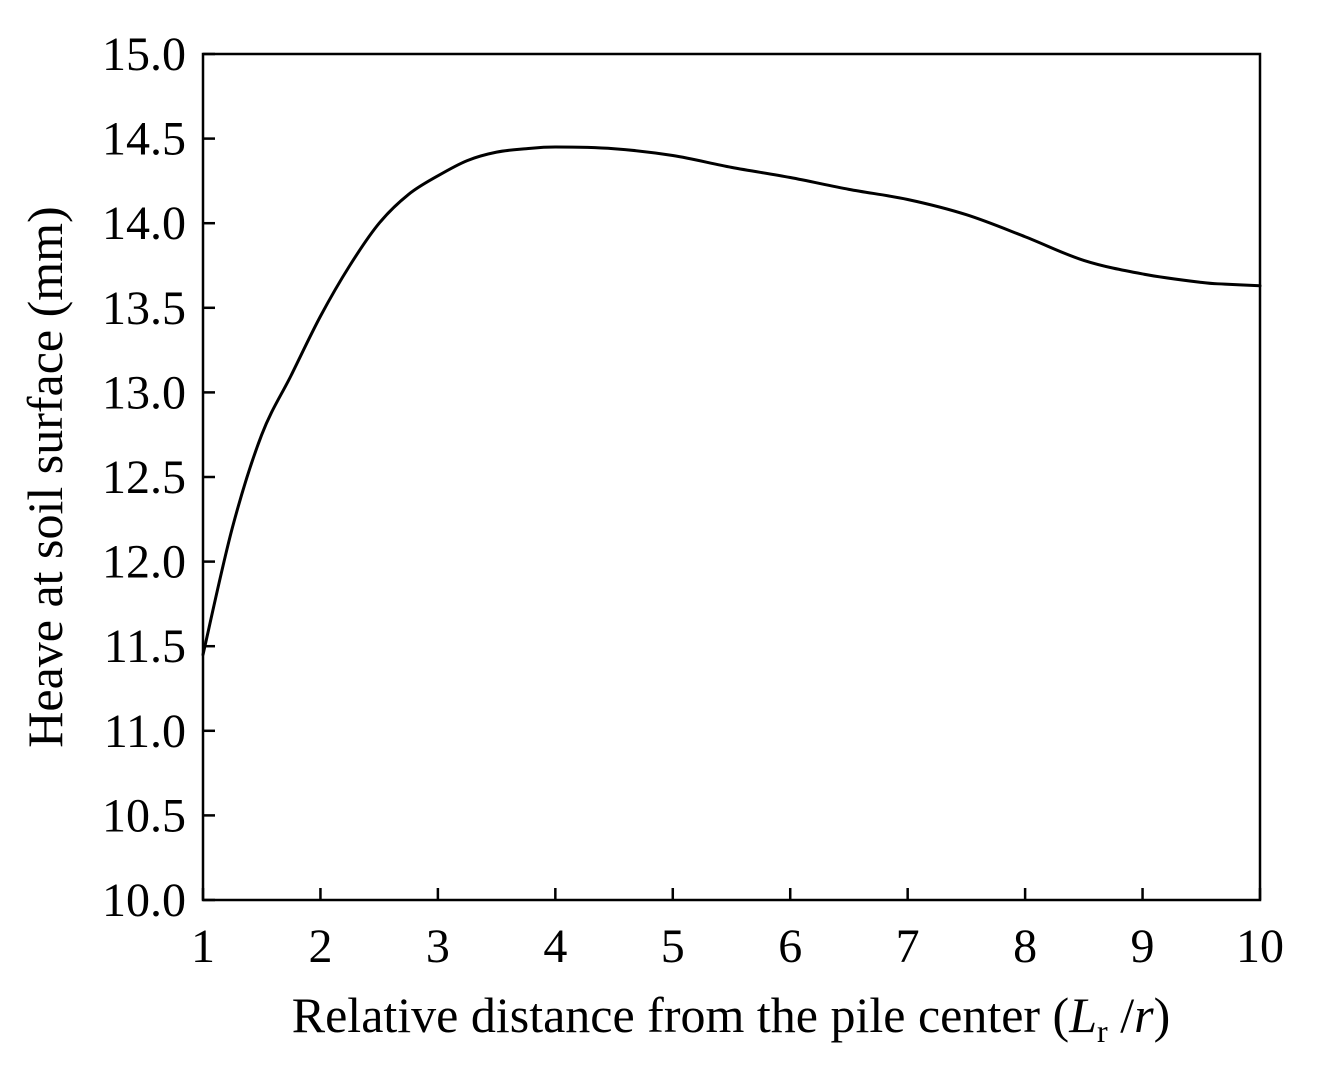 This screenshot has width=1319, height=1069. I want to click on y-tick-label: 13.0, so click(144, 392).